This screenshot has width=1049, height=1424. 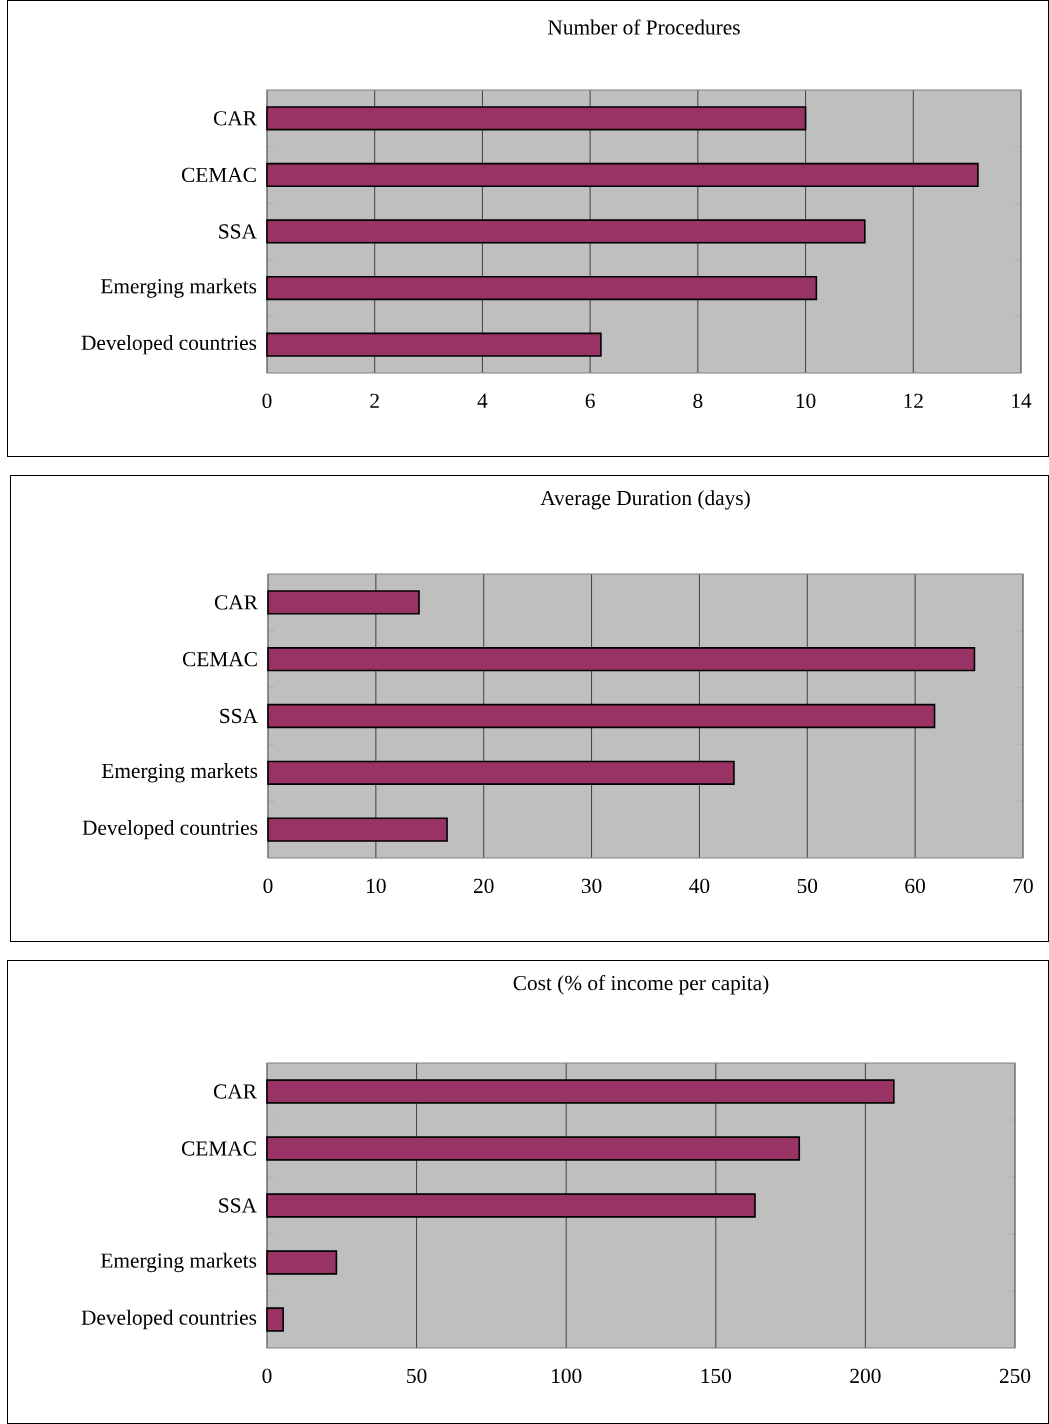 I want to click on x-tick-label: 2, so click(x=374, y=400).